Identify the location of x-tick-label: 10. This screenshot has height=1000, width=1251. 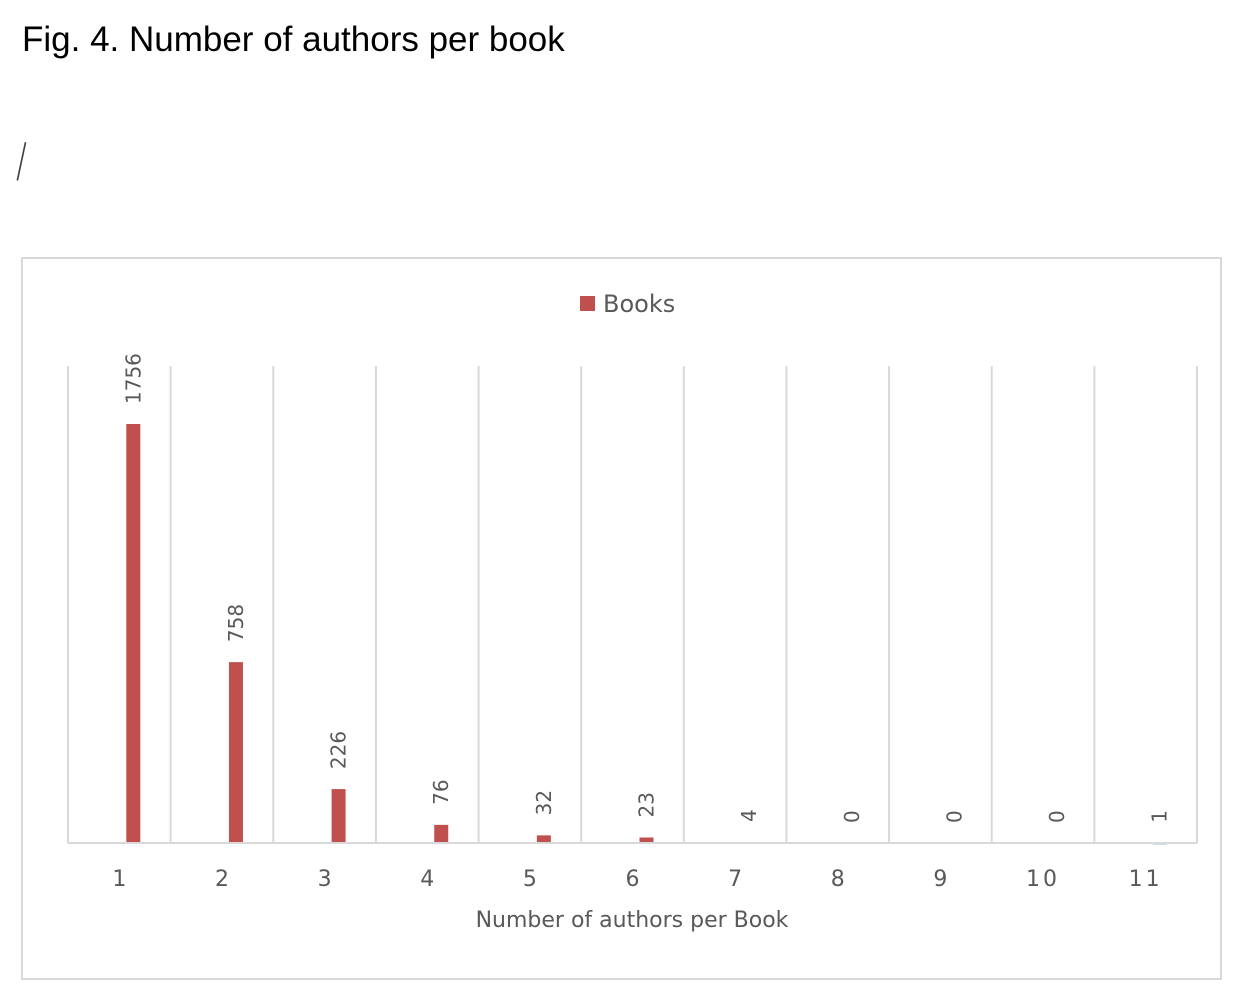
(1043, 879).